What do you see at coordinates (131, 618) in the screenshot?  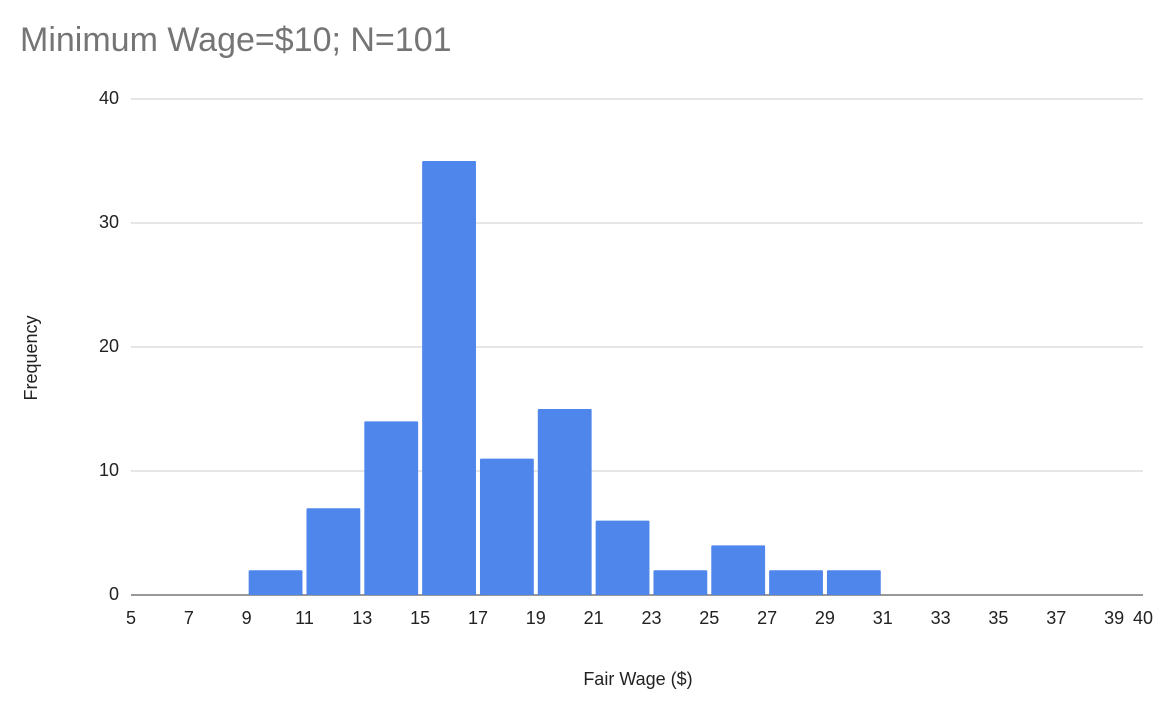 I see `x-tick-label: 5` at bounding box center [131, 618].